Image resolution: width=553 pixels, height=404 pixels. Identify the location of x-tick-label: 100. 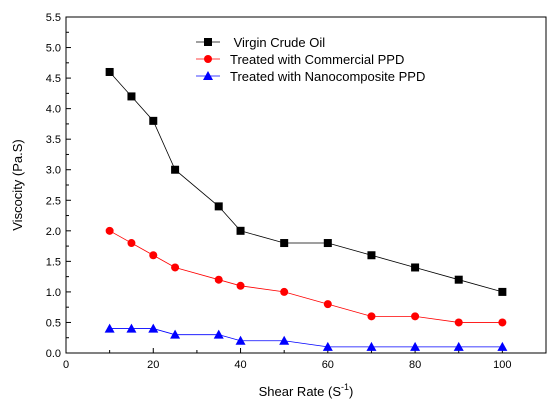
(502, 365).